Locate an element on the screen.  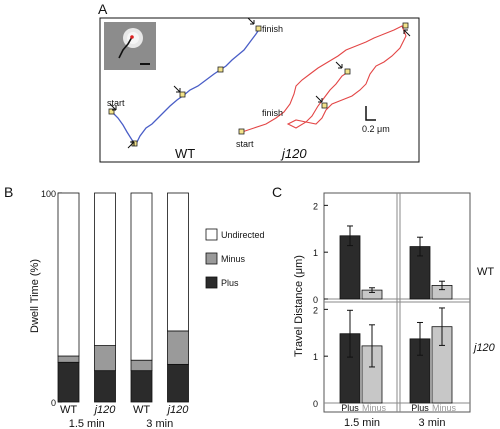
b-y-tick-label: 0 is located at coordinates (53, 403).